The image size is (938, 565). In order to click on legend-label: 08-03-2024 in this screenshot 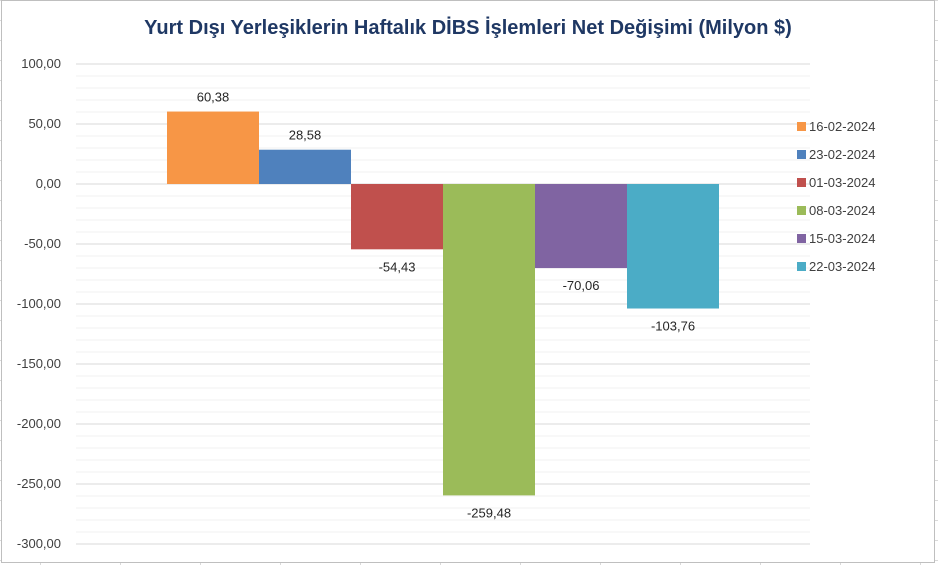, I will do `click(842, 210)`.